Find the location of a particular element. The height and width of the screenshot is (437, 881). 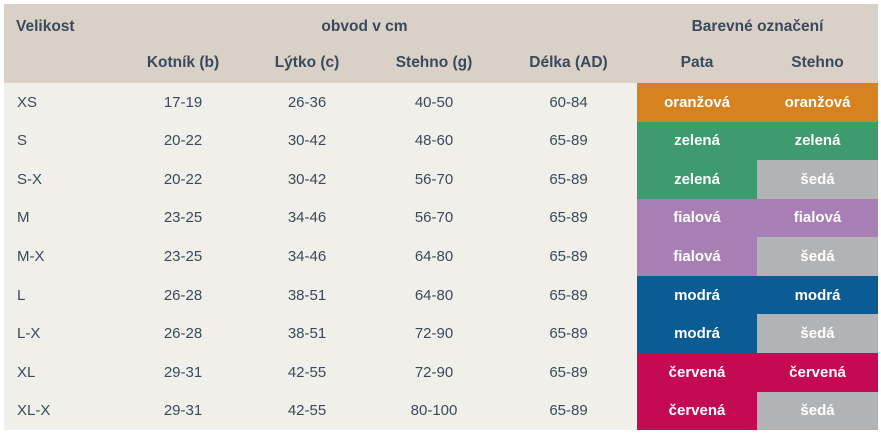

header-stehno: Stehno (g) is located at coordinates (434, 62).